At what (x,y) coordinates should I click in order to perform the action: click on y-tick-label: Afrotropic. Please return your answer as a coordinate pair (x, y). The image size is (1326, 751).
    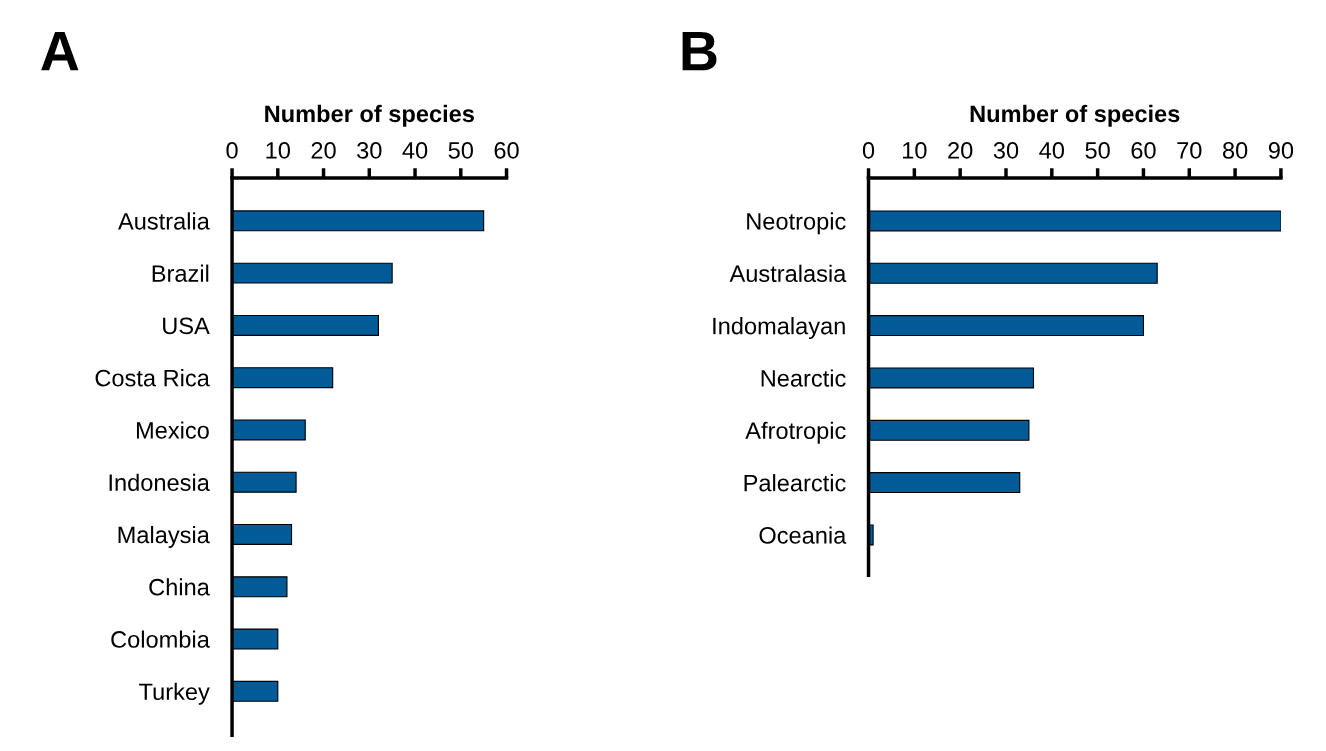
    Looking at the image, I should click on (795, 432).